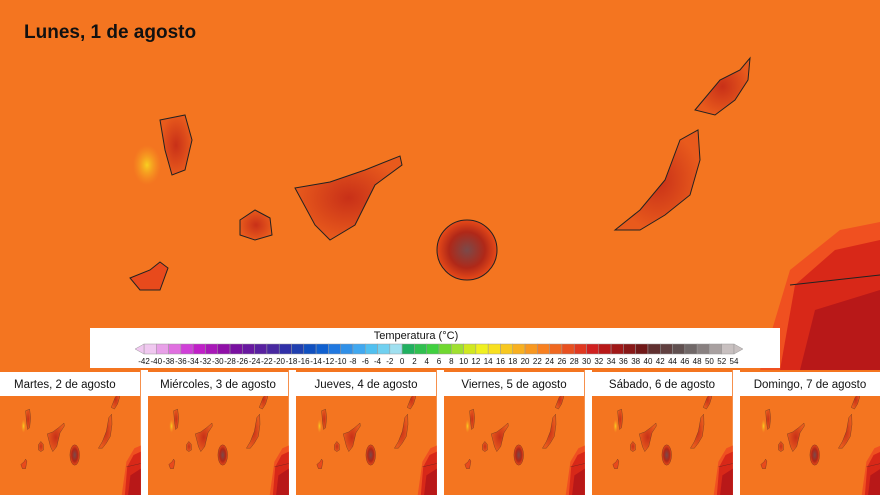 This screenshot has height=495, width=880. What do you see at coordinates (230, 361) in the screenshot?
I see `colorbar-tick-label: -28` at bounding box center [230, 361].